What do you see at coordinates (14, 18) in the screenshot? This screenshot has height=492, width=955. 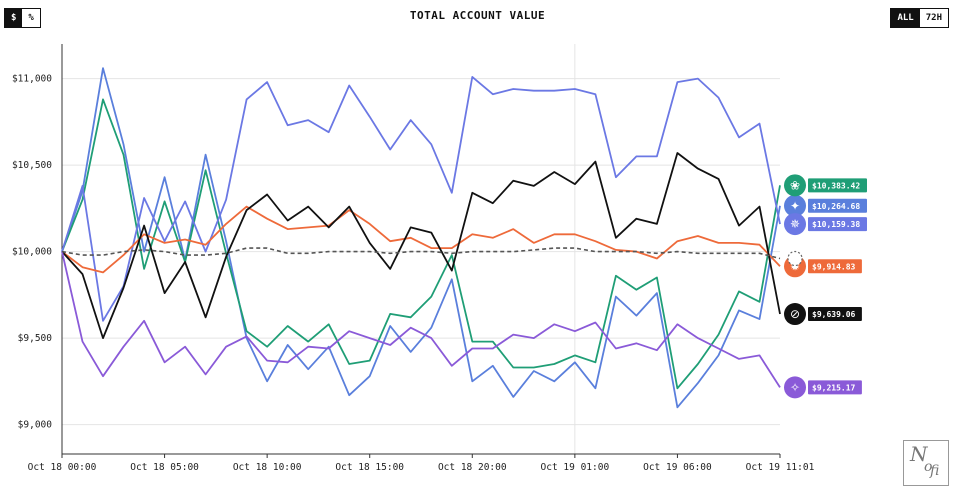 I see `unit-dollar-button: $` at bounding box center [14, 18].